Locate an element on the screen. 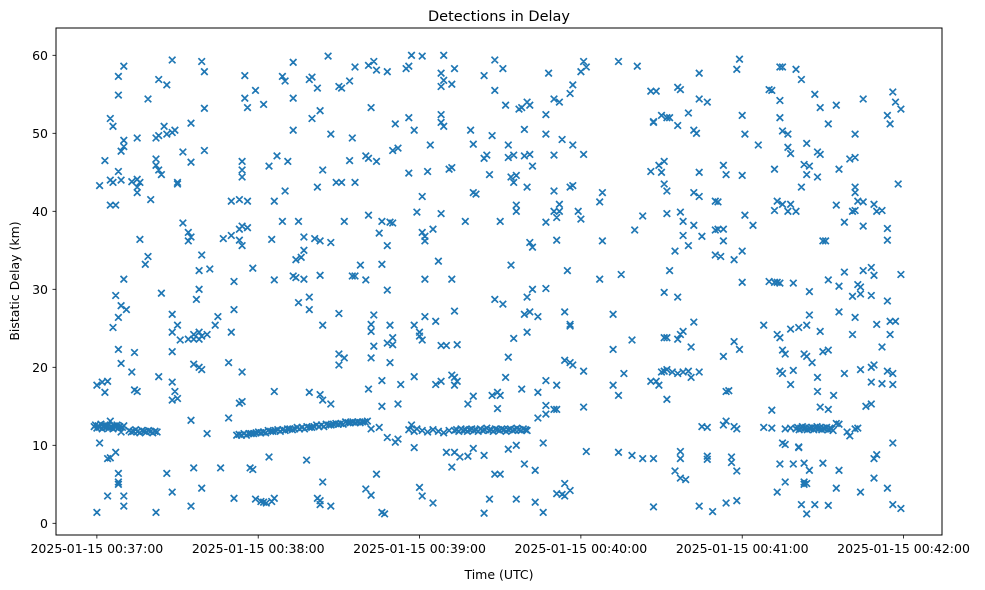 This screenshot has height=590, width=985. x-tick-label: 2025-01-15 00:41:00 is located at coordinates (742, 548).